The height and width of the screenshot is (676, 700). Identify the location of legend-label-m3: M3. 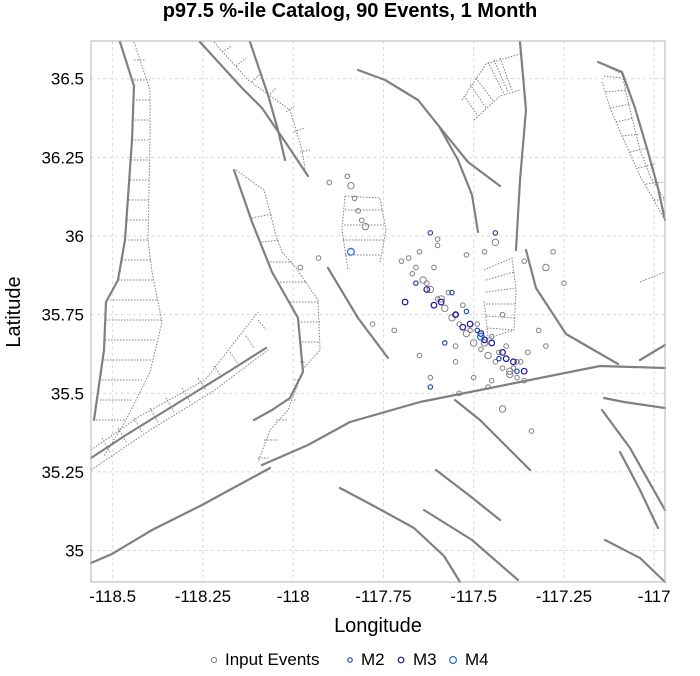
(425, 659).